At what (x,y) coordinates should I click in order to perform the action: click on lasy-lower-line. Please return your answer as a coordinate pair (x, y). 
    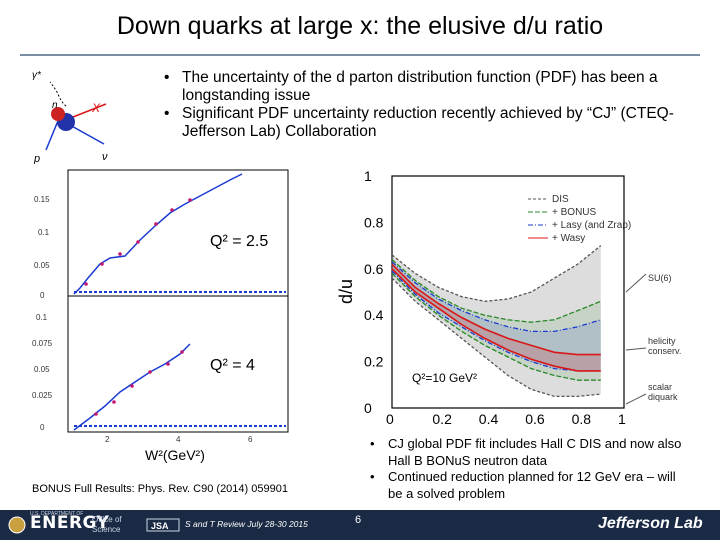
    Looking at the image, I should click on (496, 321).